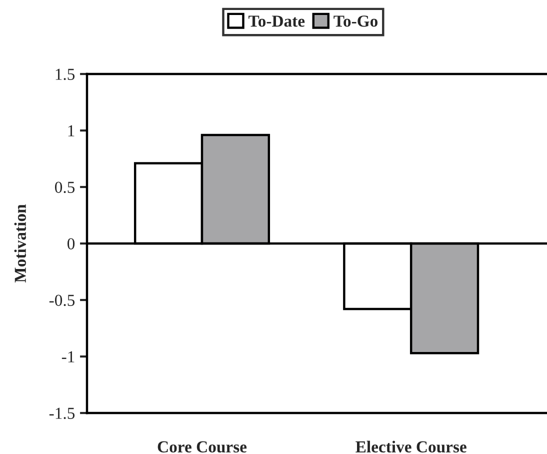 The width and height of the screenshot is (547, 454). Describe the element at coordinates (20, 243) in the screenshot. I see `y-axis-title: Motivation` at that location.